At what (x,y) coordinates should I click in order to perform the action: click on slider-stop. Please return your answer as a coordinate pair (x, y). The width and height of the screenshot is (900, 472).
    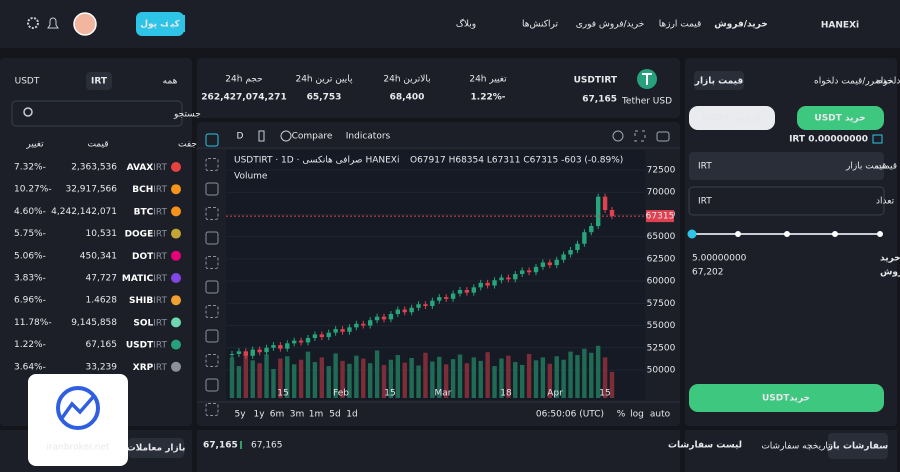
    Looking at the image, I should click on (787, 234).